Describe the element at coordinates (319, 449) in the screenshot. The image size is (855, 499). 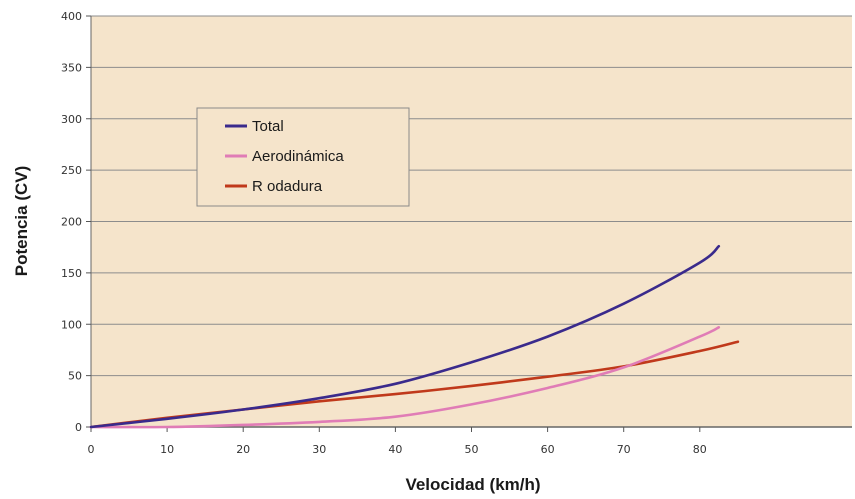
I see `x-tick-label: 30` at that location.